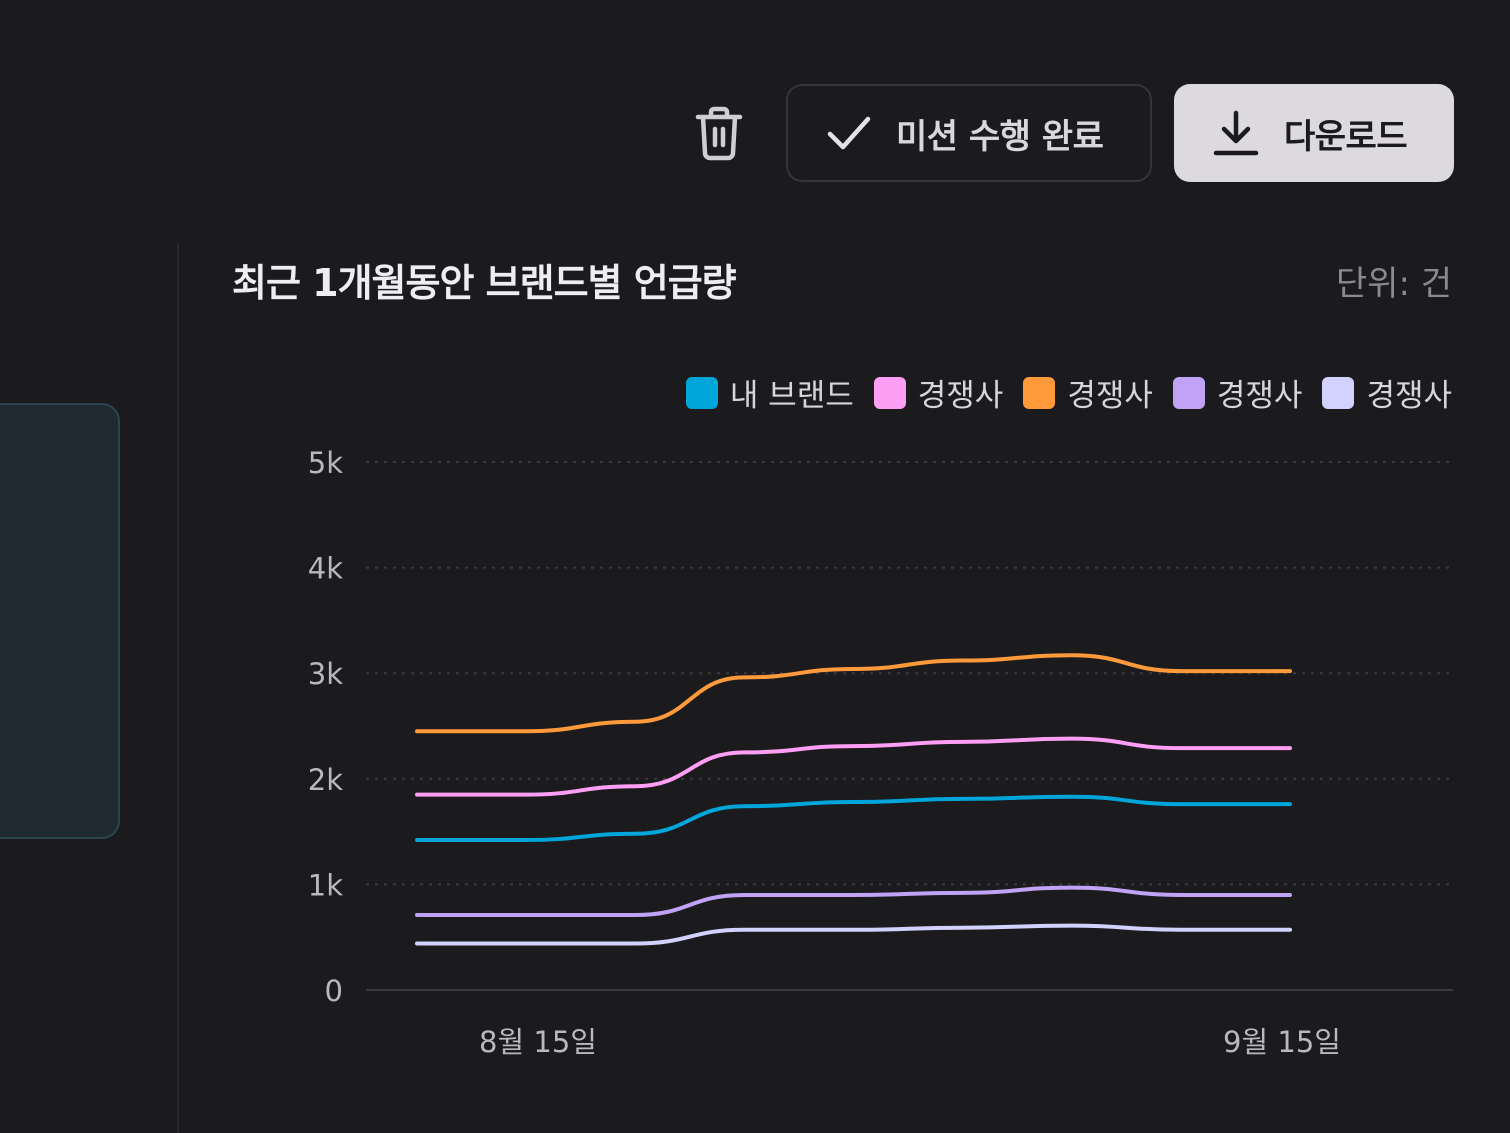  I want to click on mission-complete-button: 미션 수행 완료, so click(969, 133).